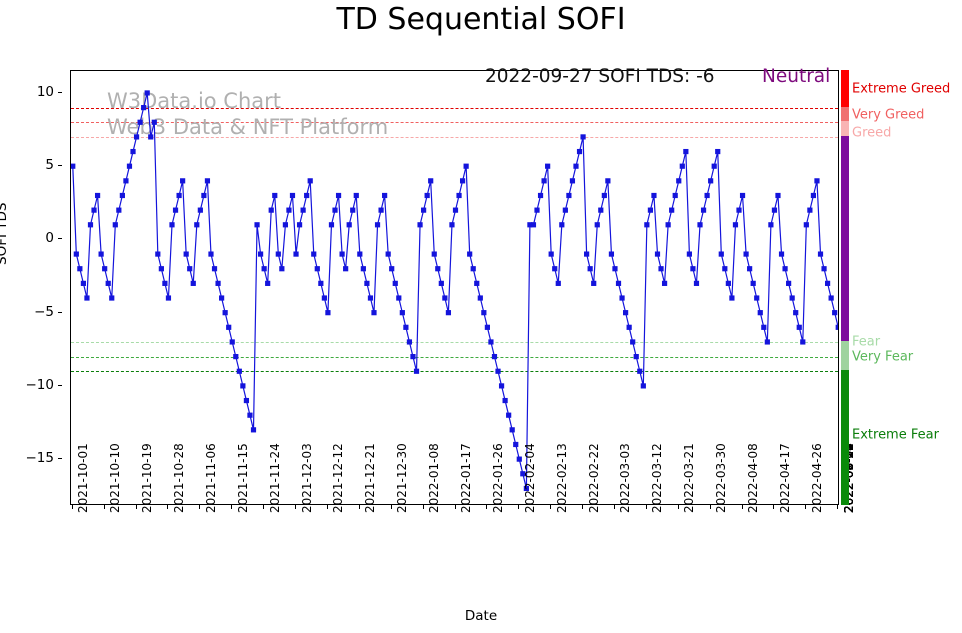 Image resolution: width=962 pixels, height=633 pixels. Describe the element at coordinates (45, 91) in the screenshot. I see `y-tick-label: 10` at that location.